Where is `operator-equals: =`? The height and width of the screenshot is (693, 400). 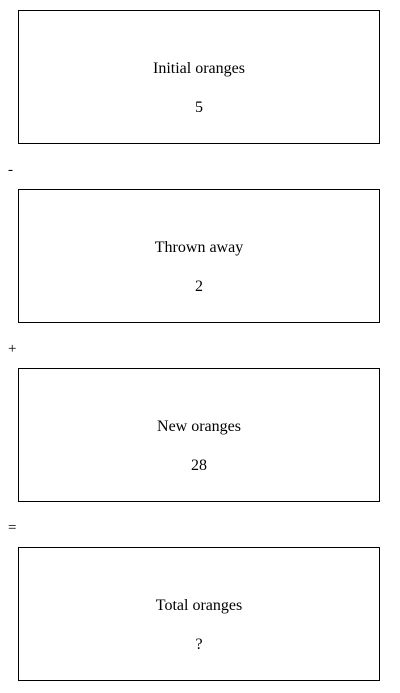
operator-equals: = is located at coordinates (12, 528).